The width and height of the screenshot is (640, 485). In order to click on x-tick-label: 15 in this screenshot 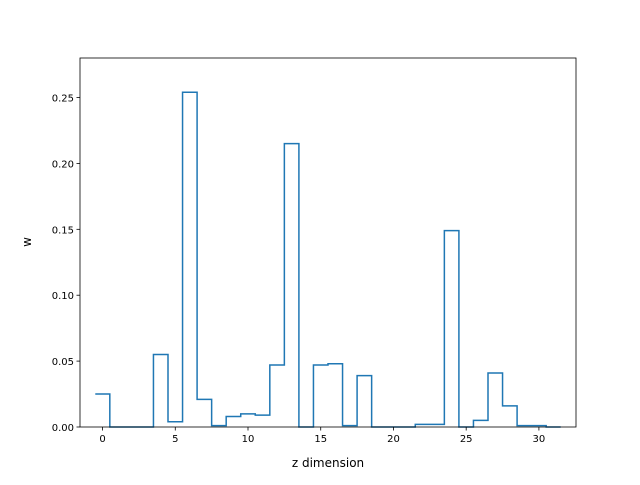, I will do `click(320, 439)`.